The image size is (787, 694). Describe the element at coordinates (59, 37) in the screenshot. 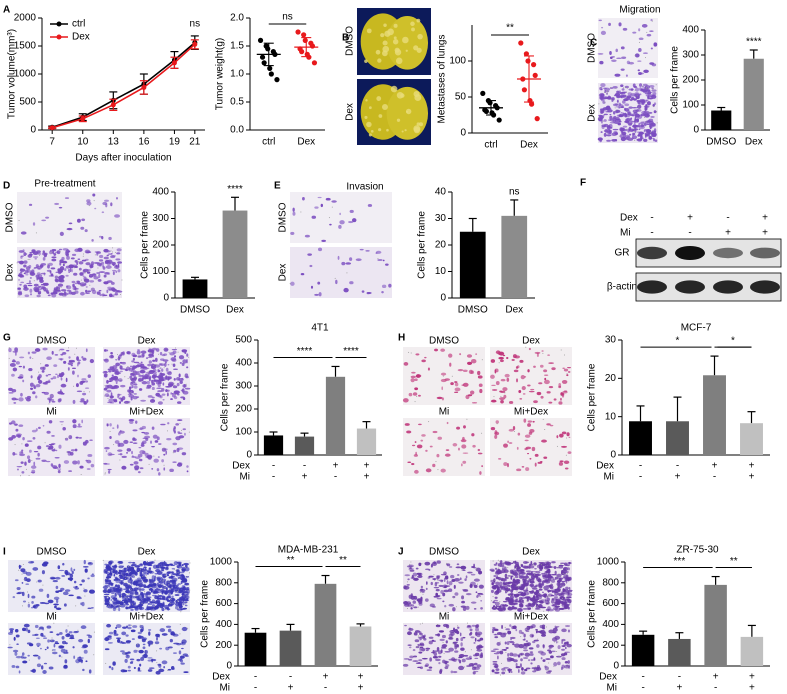

I see `legend-marker` at that location.